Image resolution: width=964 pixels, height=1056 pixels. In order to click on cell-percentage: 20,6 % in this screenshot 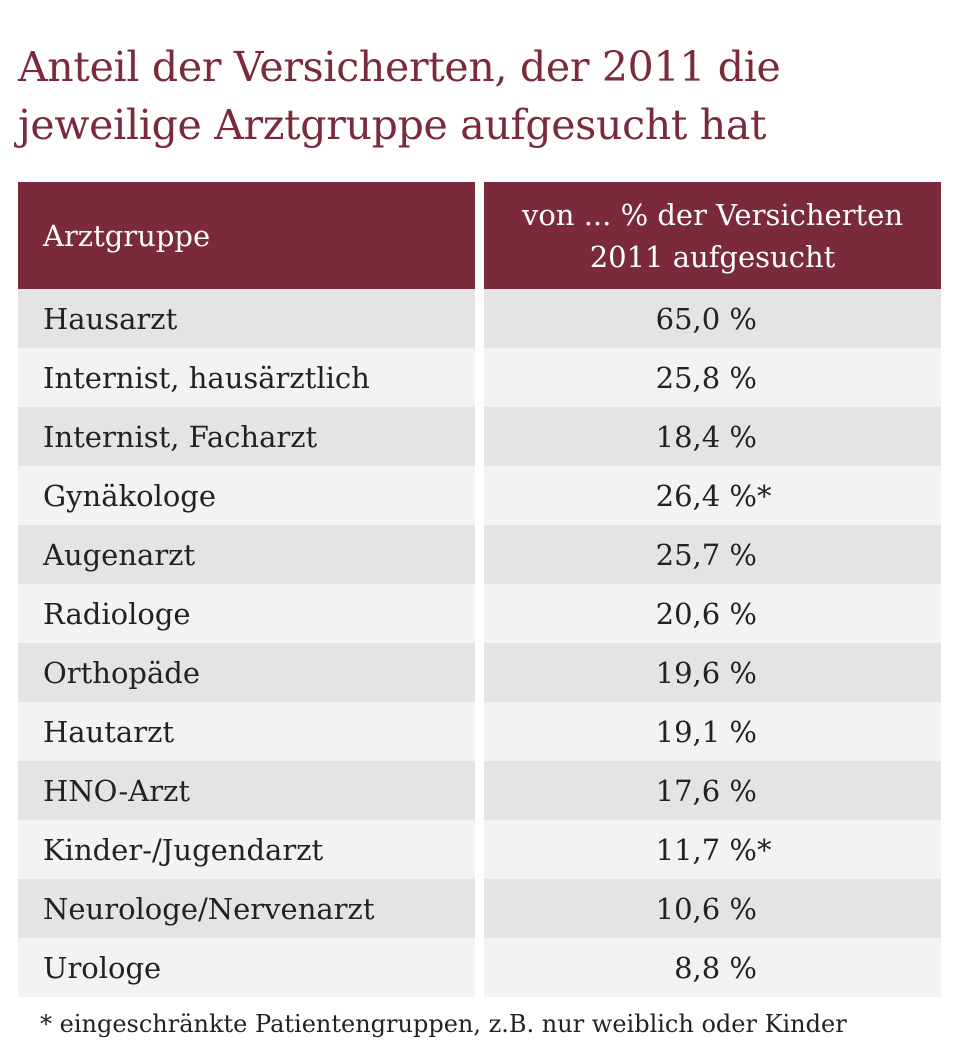, I will do `click(712, 613)`.